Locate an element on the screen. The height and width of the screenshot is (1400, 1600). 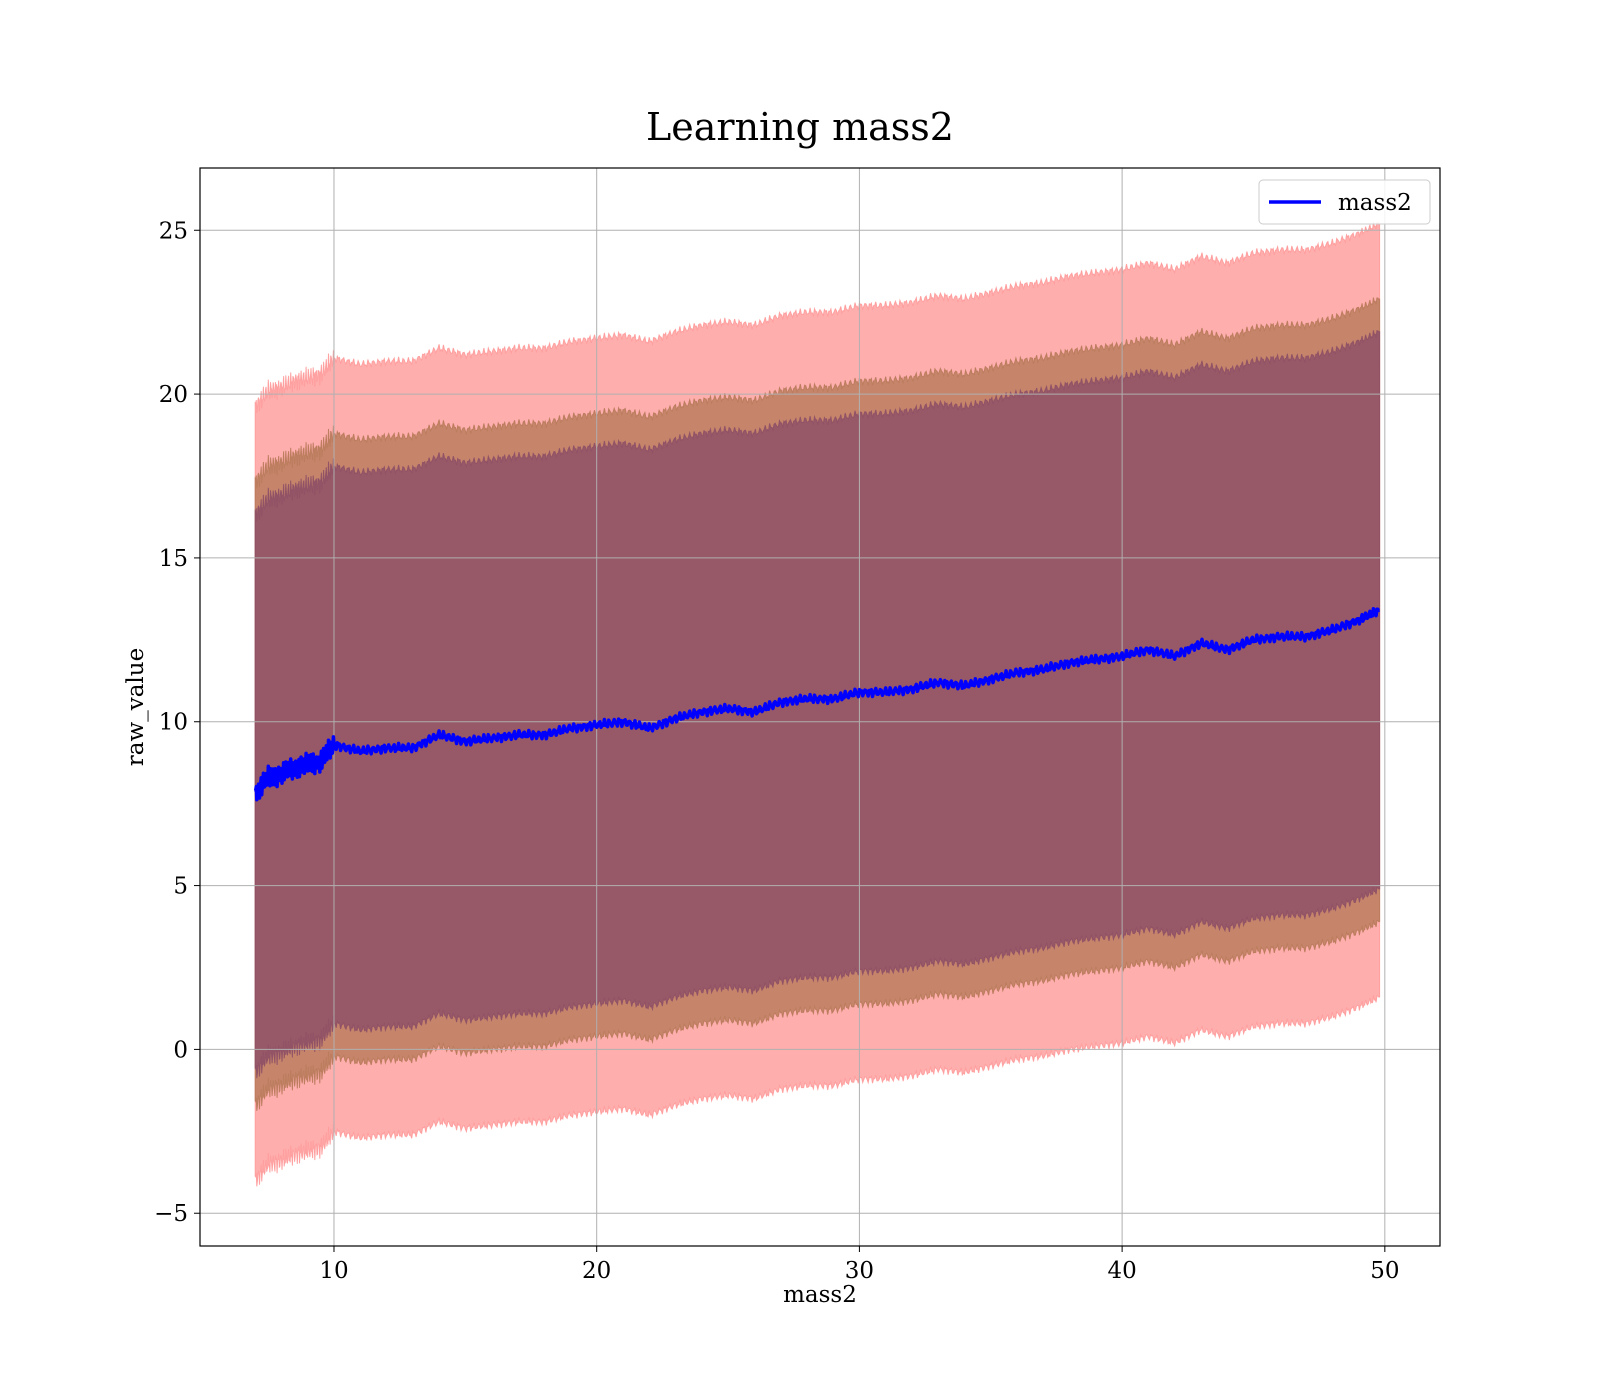
x-axis-ticks: 10 20 30 40 50 is located at coordinates (859, 1265).